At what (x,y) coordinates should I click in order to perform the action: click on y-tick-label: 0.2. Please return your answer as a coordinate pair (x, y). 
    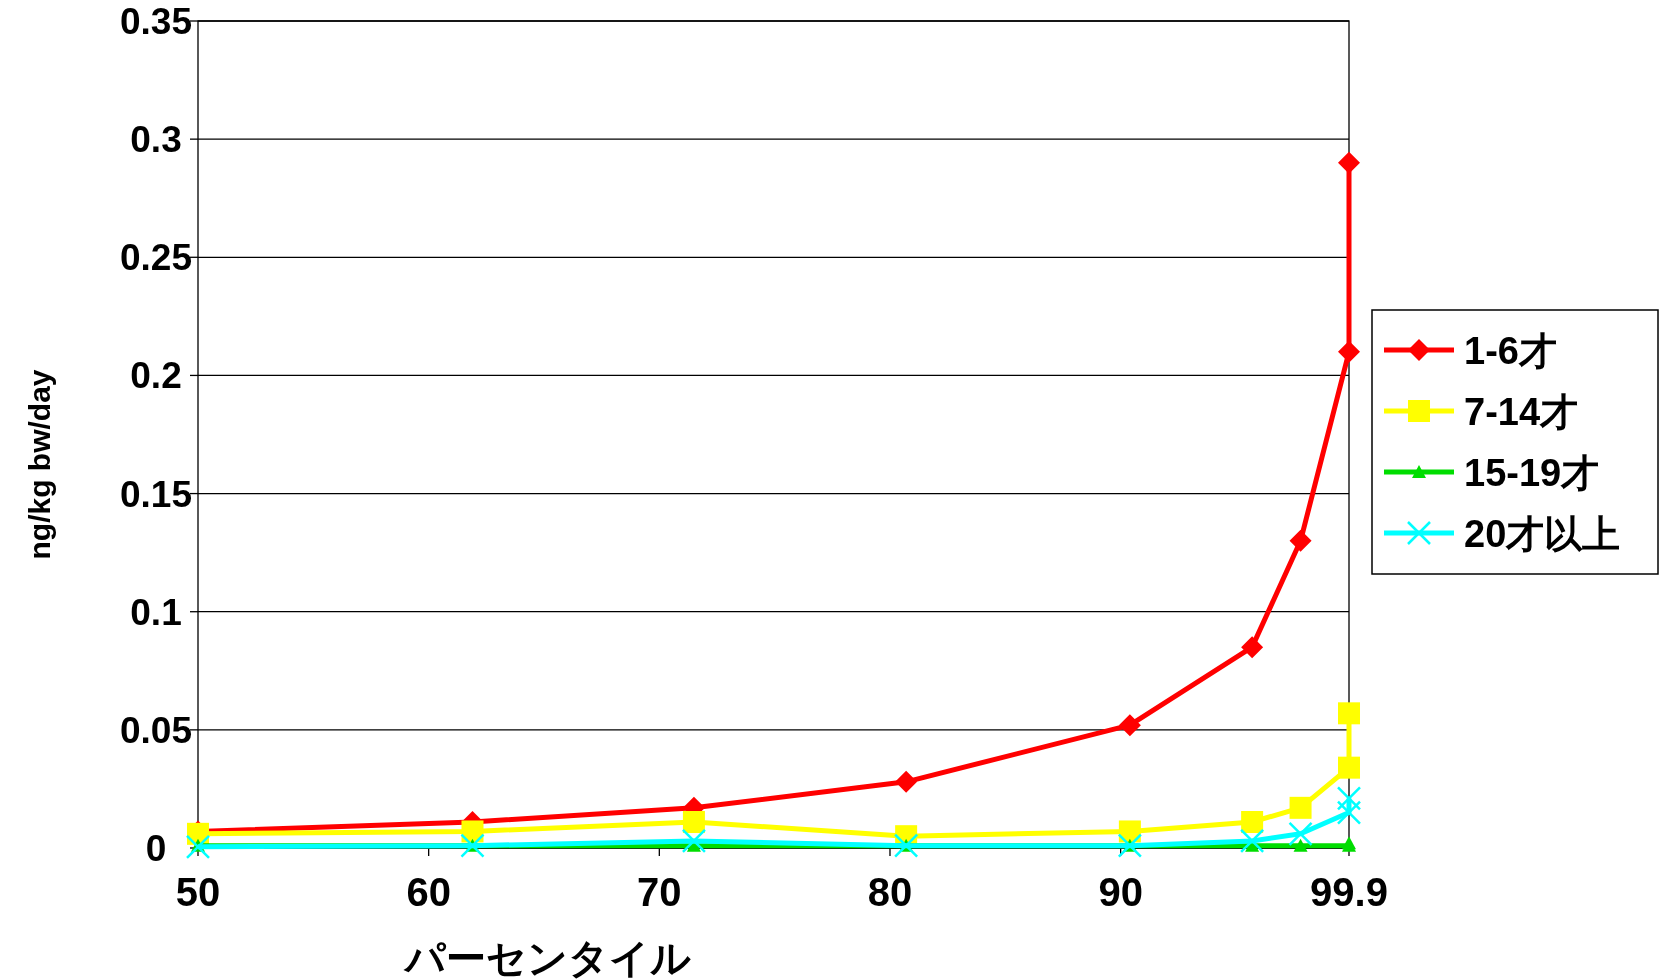
    Looking at the image, I should click on (156, 376).